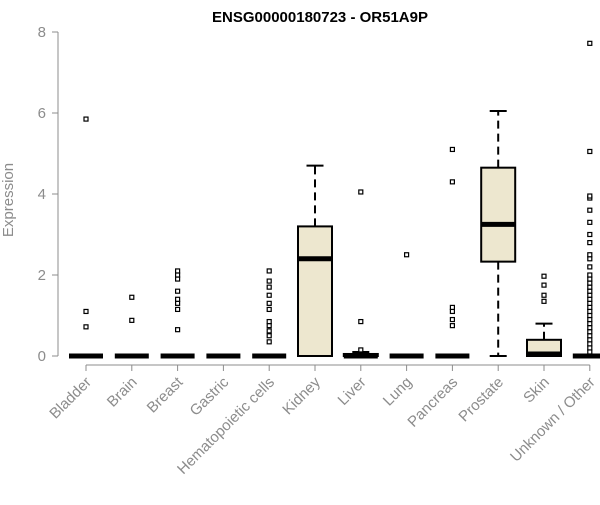 Image resolution: width=600 pixels, height=505 pixels. Describe the element at coordinates (320, 17) in the screenshot. I see `chart-title: ENSG00000180723 - OR51A9P` at that location.